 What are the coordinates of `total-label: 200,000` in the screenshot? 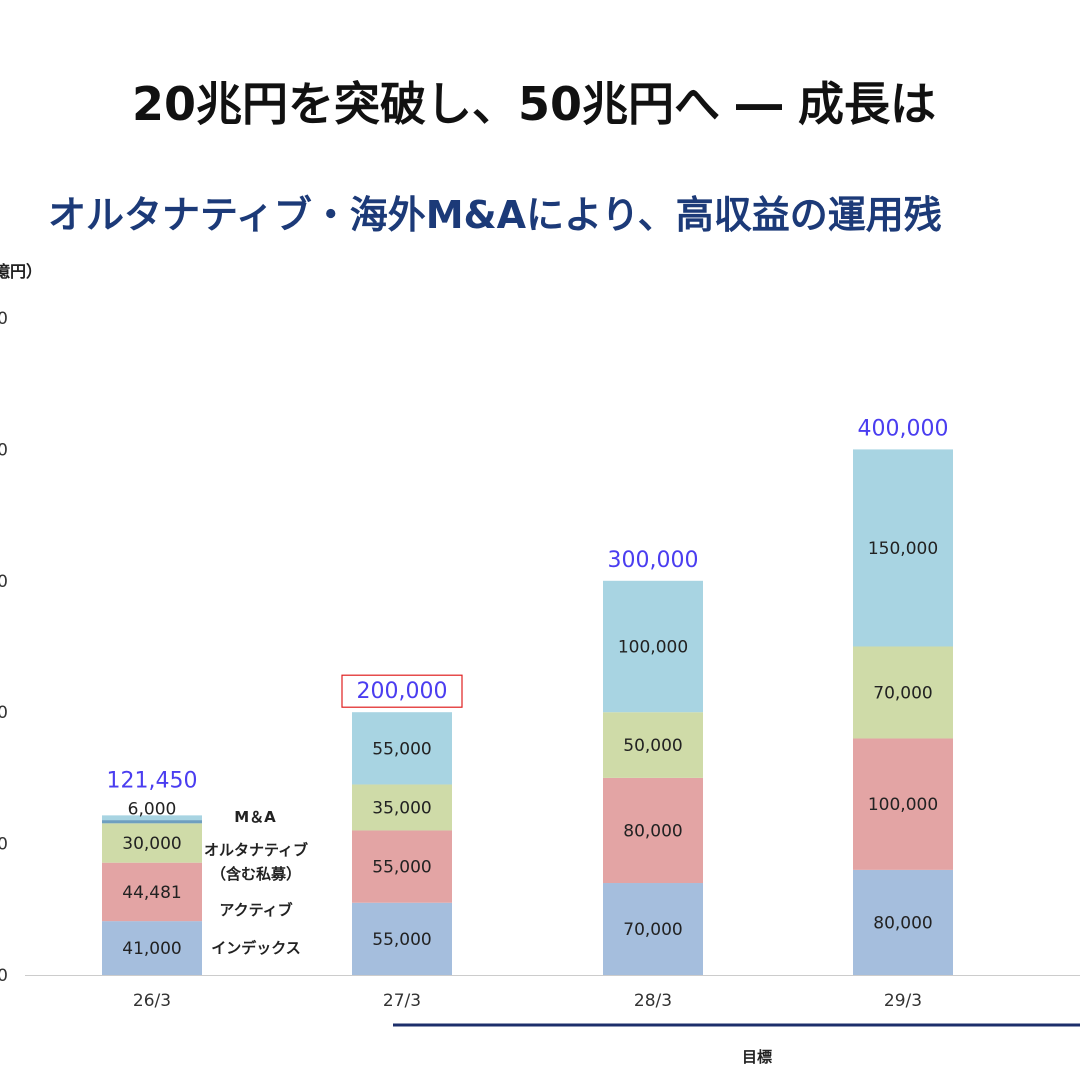 It's located at (402, 691).